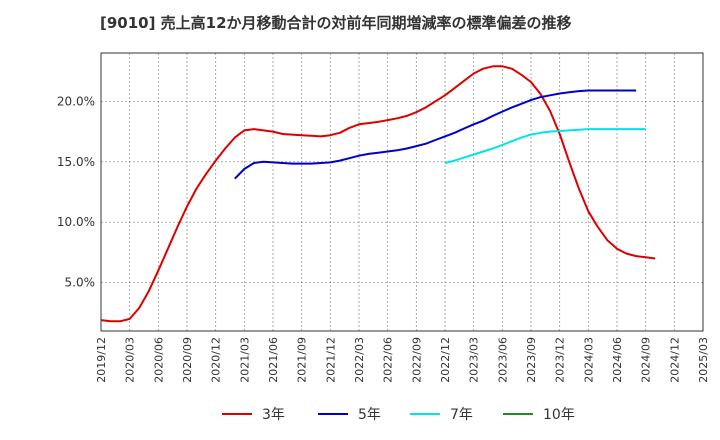  I want to click on x-tick-label: 2019/12, so click(101, 360).